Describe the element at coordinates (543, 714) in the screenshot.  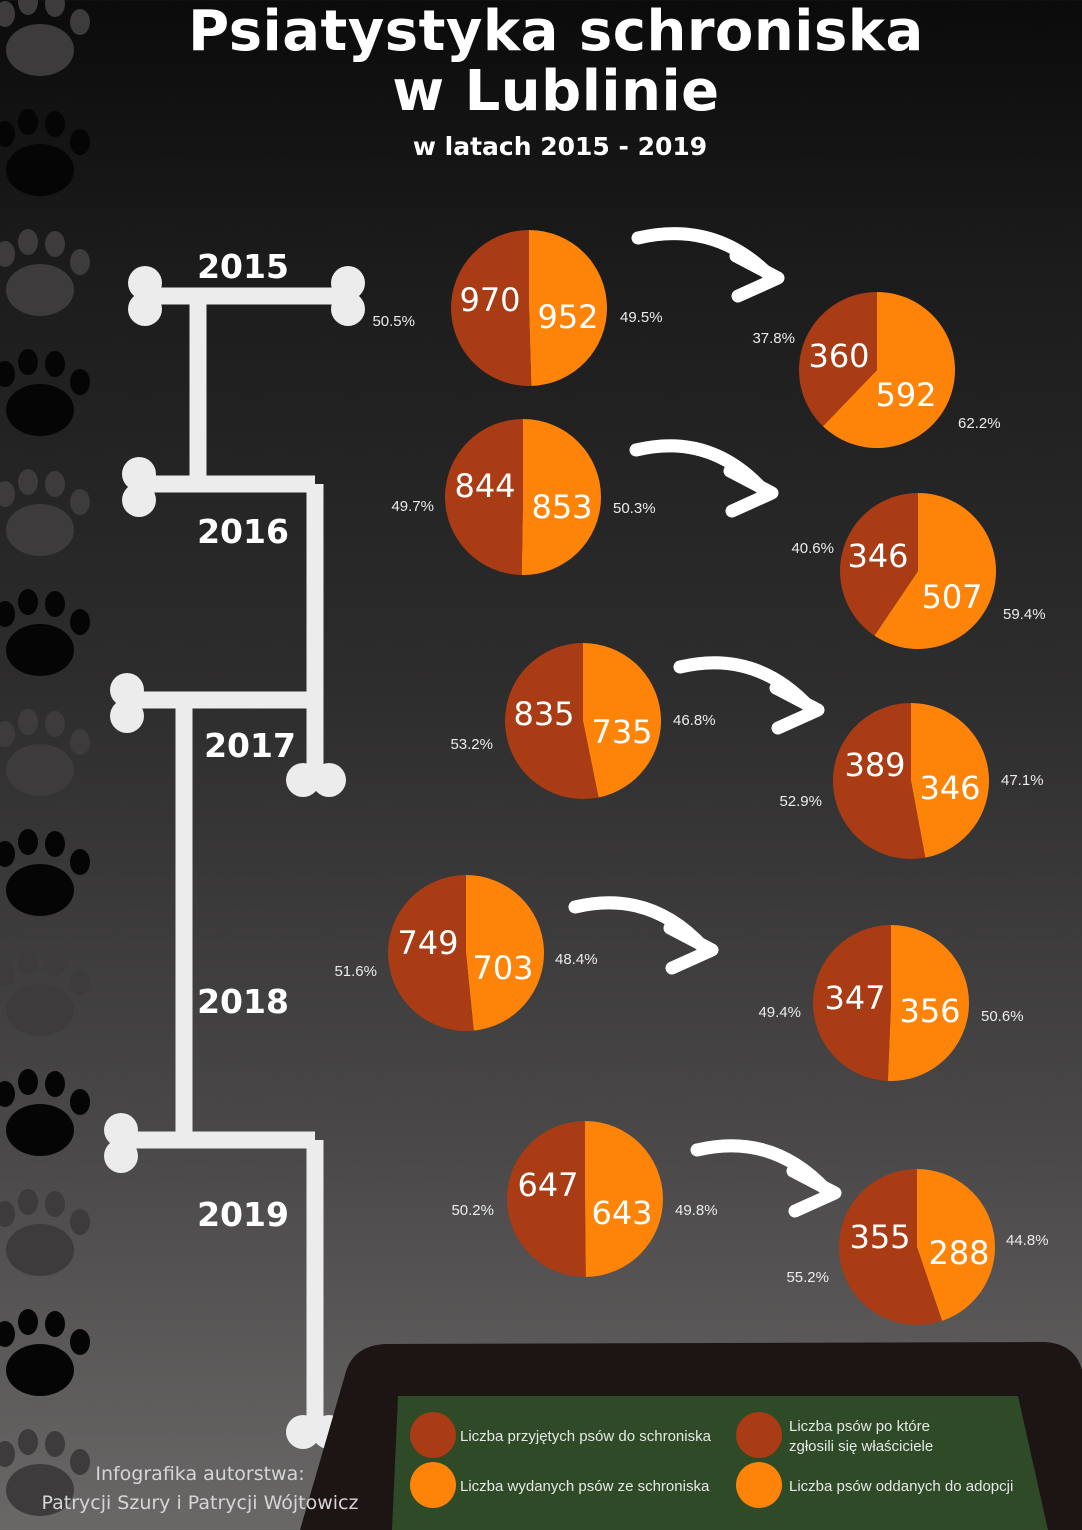
I see `pie-value-accepted: 835` at that location.